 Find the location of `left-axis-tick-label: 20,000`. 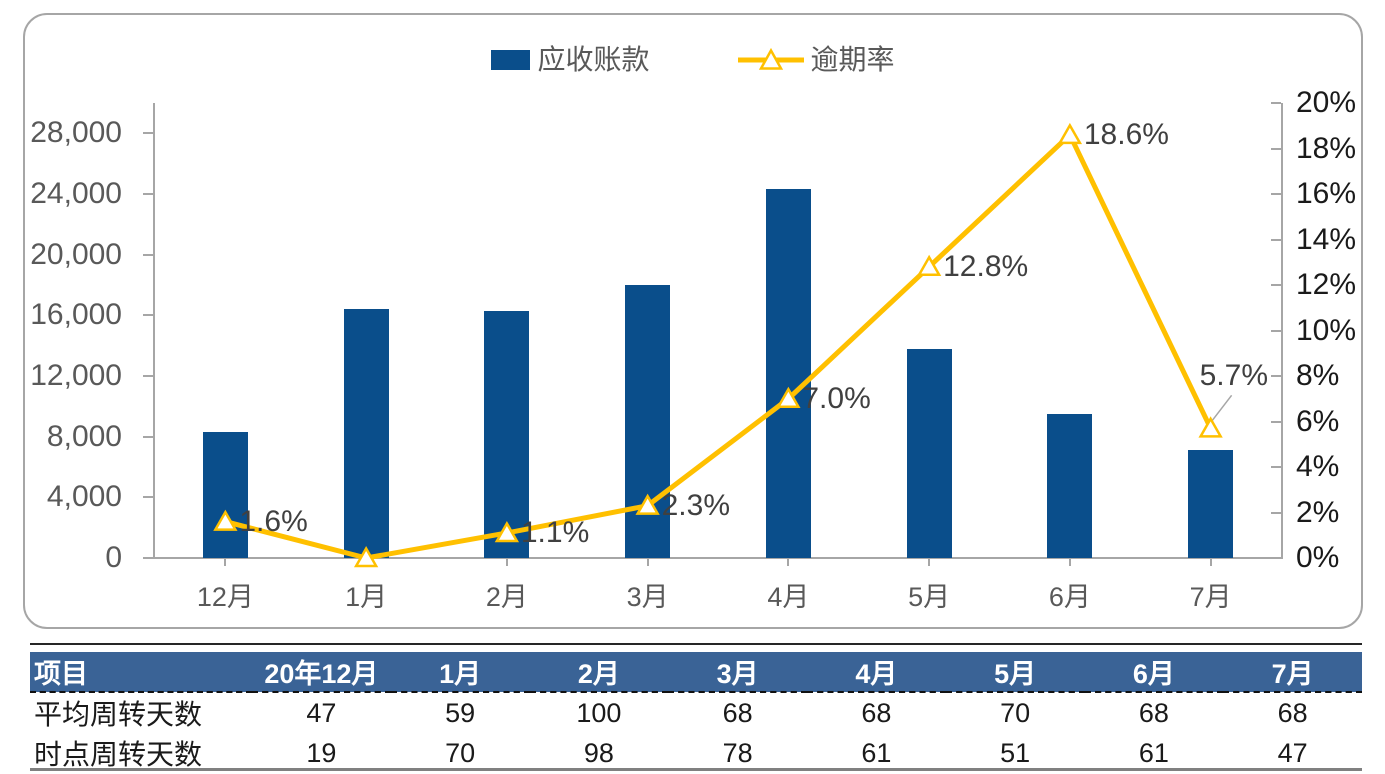

left-axis-tick-label: 20,000 is located at coordinates (76, 254).